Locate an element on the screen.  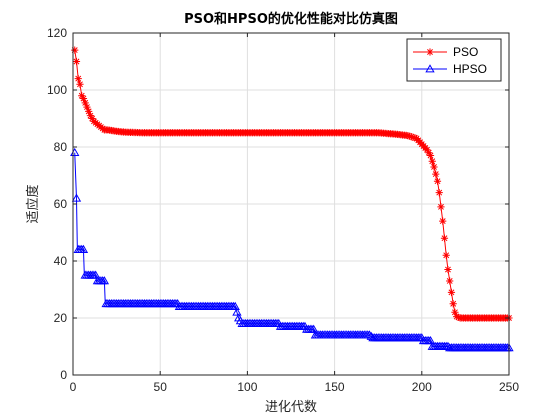
legend-label-pso: PSO is located at coordinates (465, 52).